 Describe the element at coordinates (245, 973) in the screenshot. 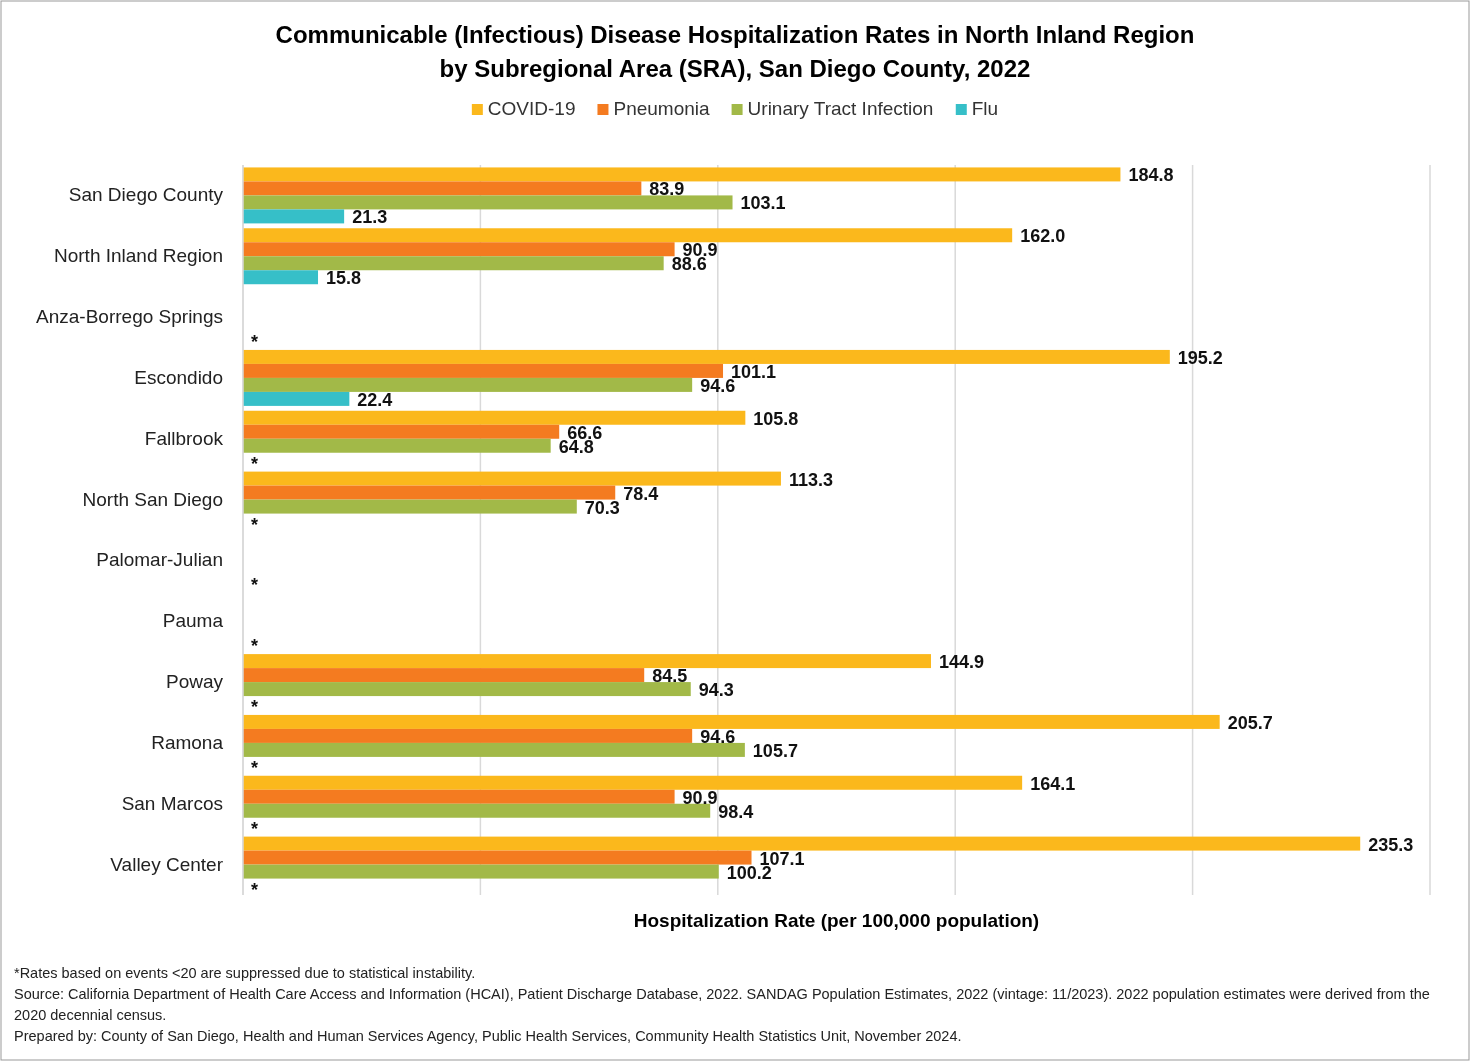

I see `text: *Rates based on events <20 are suppressed due to statistical instability.` at that location.